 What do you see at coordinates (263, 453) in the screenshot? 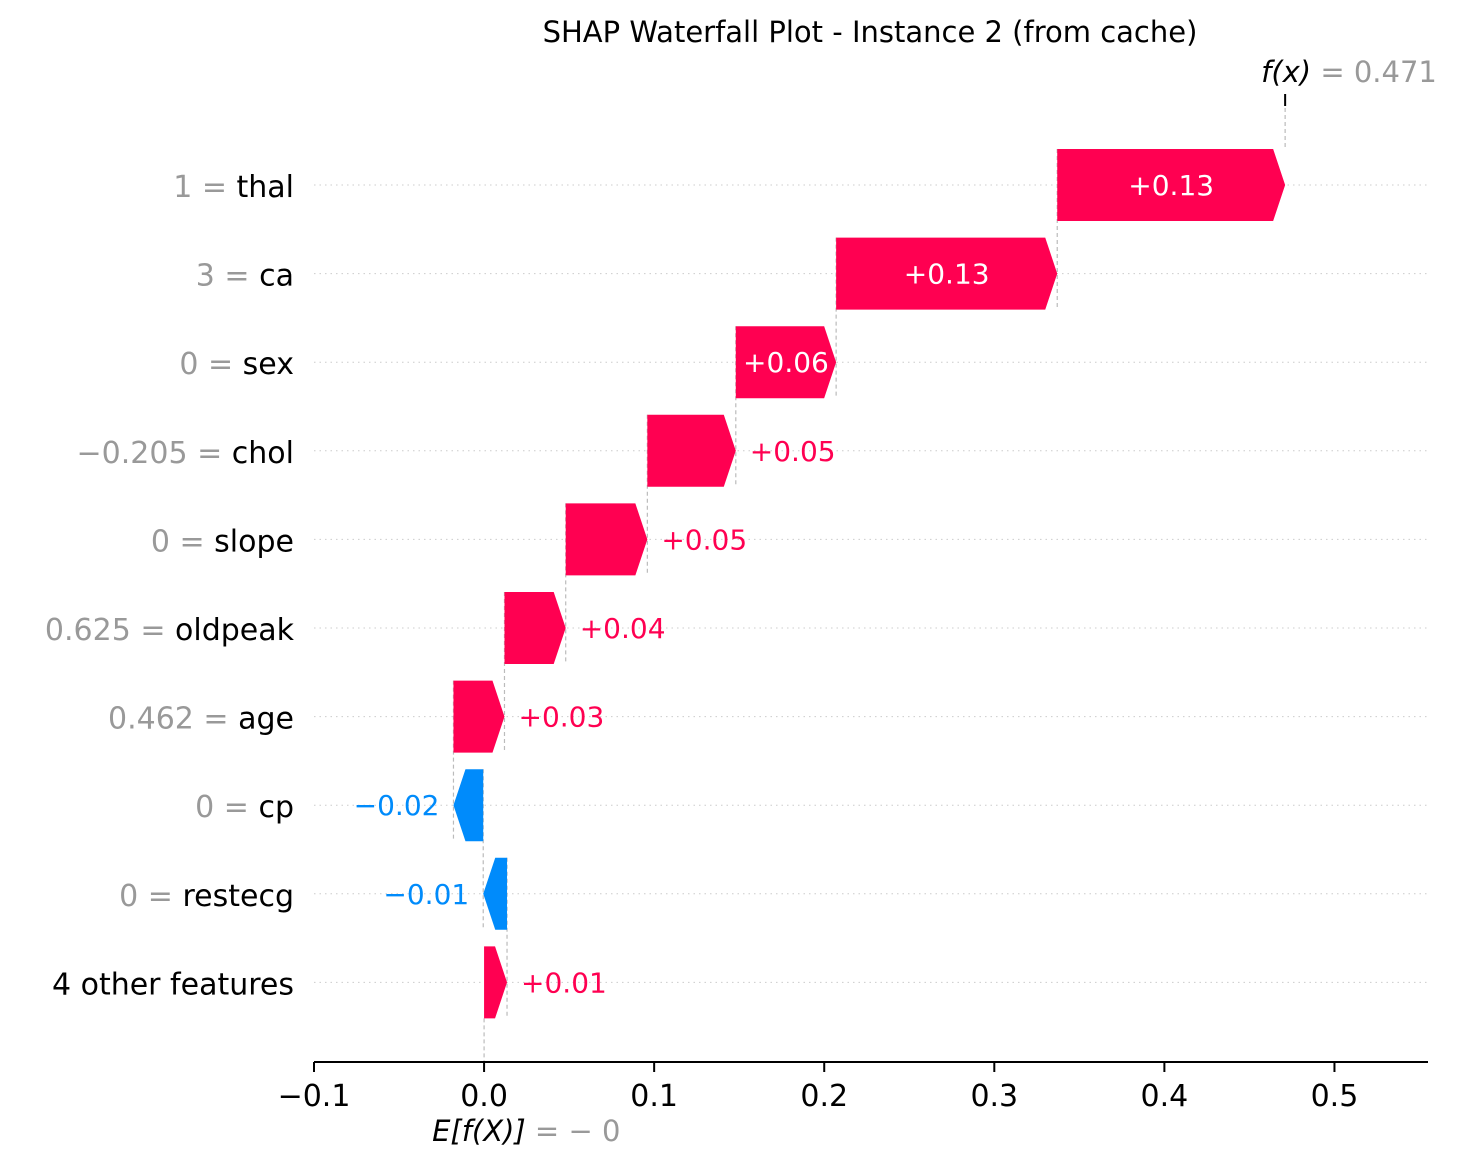
I see `feature-name: chol` at bounding box center [263, 453].